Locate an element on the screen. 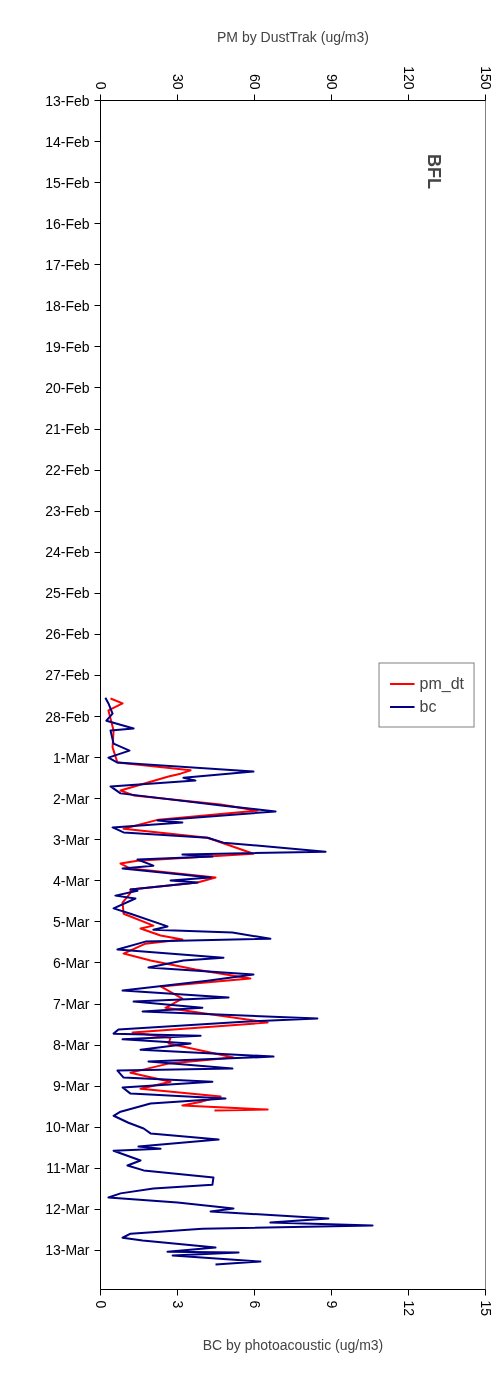 Image resolution: width=500 pixels, height=1391 pixels. y-tick-label: 19-Feb is located at coordinates (67, 346).